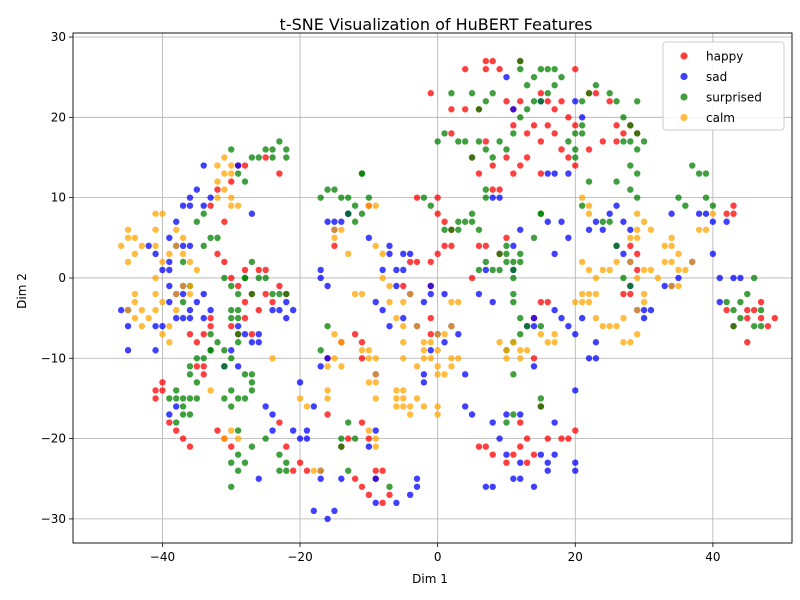 The image size is (800, 600). What do you see at coordinates (684, 97) in the screenshot?
I see `legend-marker` at bounding box center [684, 97].